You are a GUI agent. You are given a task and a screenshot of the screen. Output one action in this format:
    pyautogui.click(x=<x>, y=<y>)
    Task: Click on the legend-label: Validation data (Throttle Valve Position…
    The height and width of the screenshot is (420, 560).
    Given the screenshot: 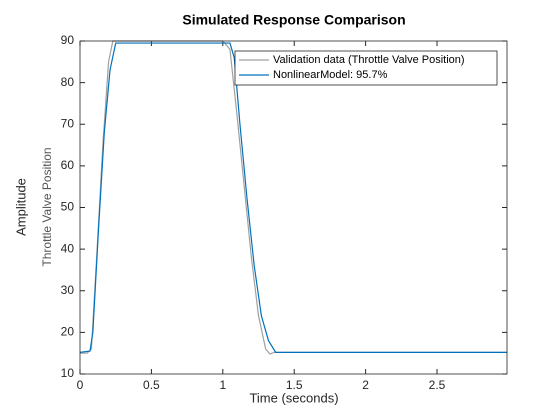 What is the action you would take?
    pyautogui.click(x=369, y=60)
    